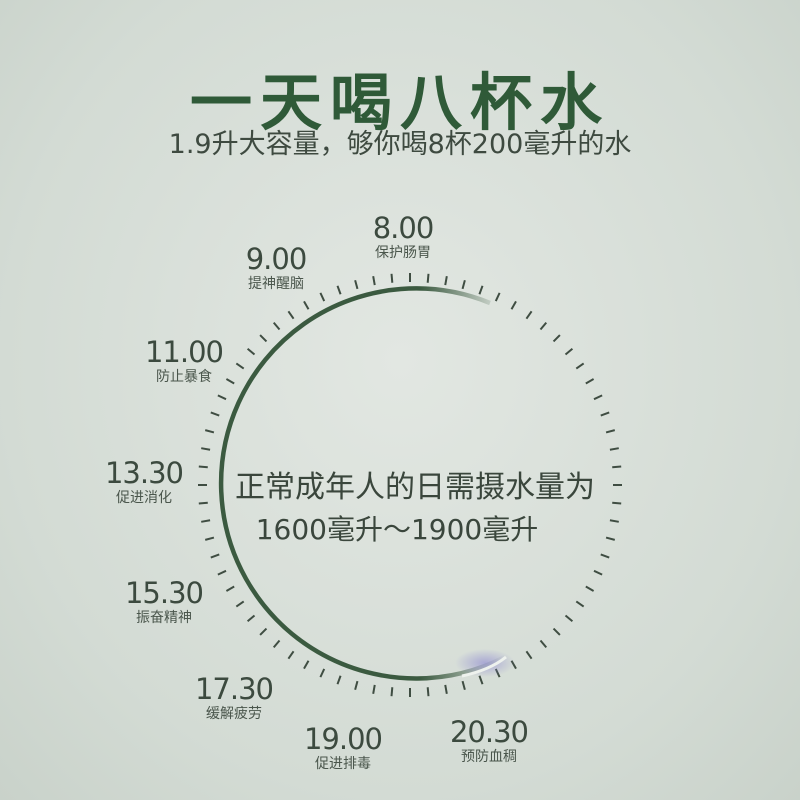 The image size is (800, 800). Describe the element at coordinates (164, 618) in the screenshot. I see `desc: 振奋精神` at that location.